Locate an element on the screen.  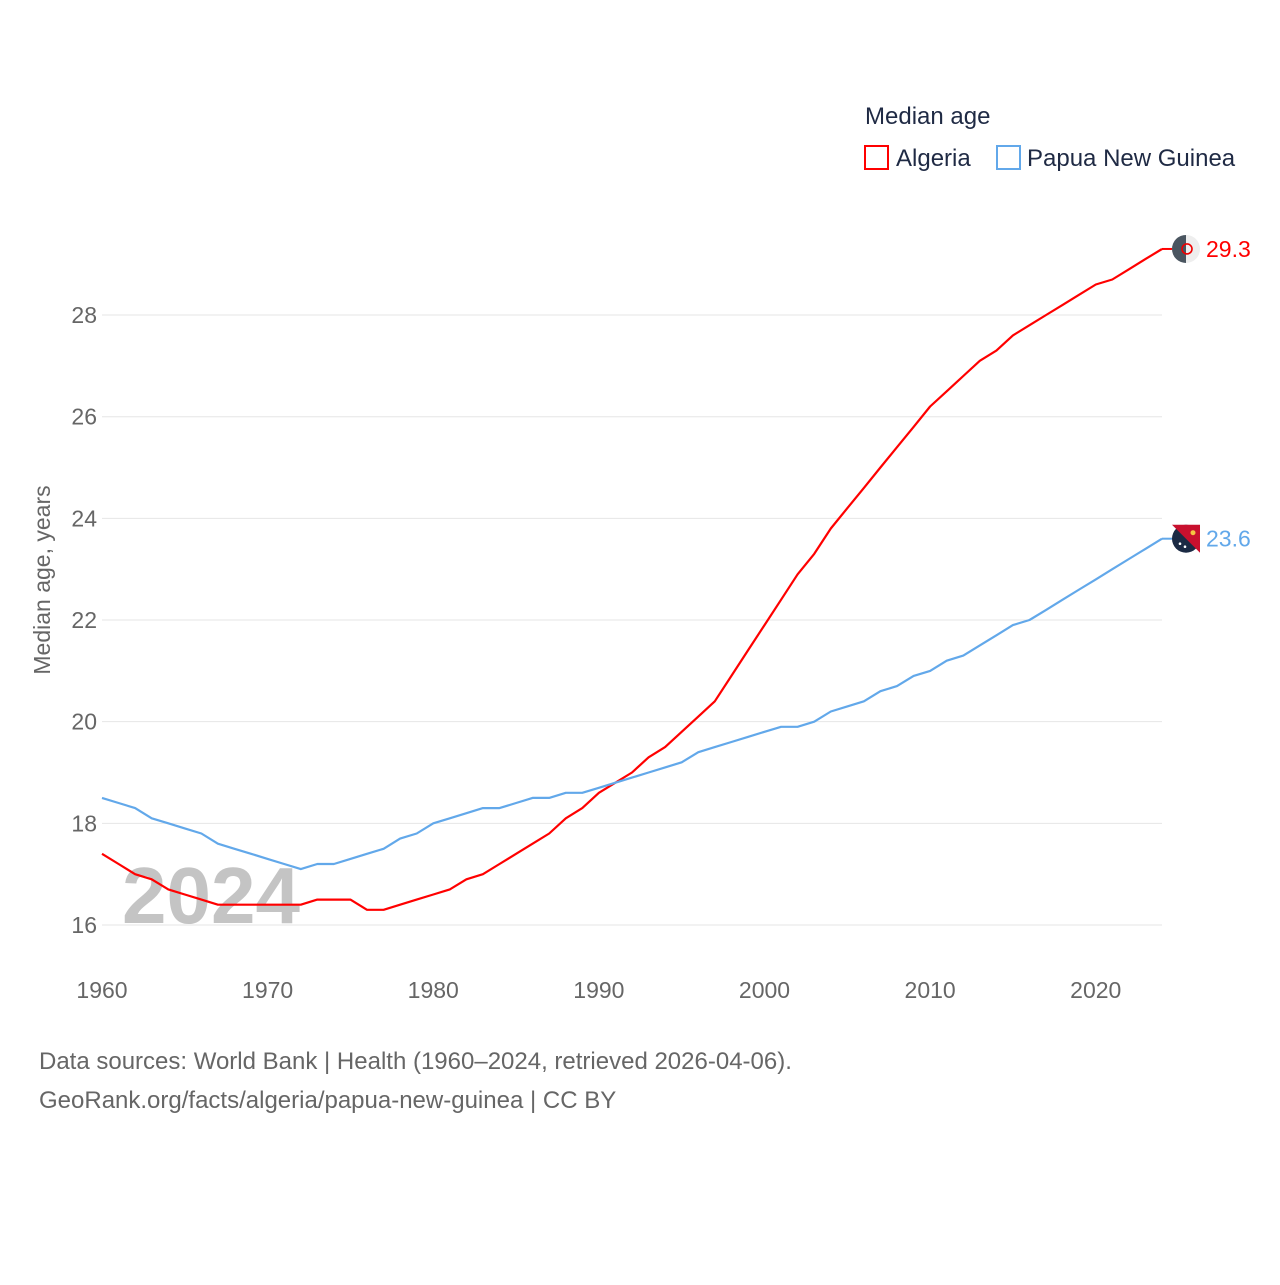
algeria-flag-icon is located at coordinates (1186, 248).